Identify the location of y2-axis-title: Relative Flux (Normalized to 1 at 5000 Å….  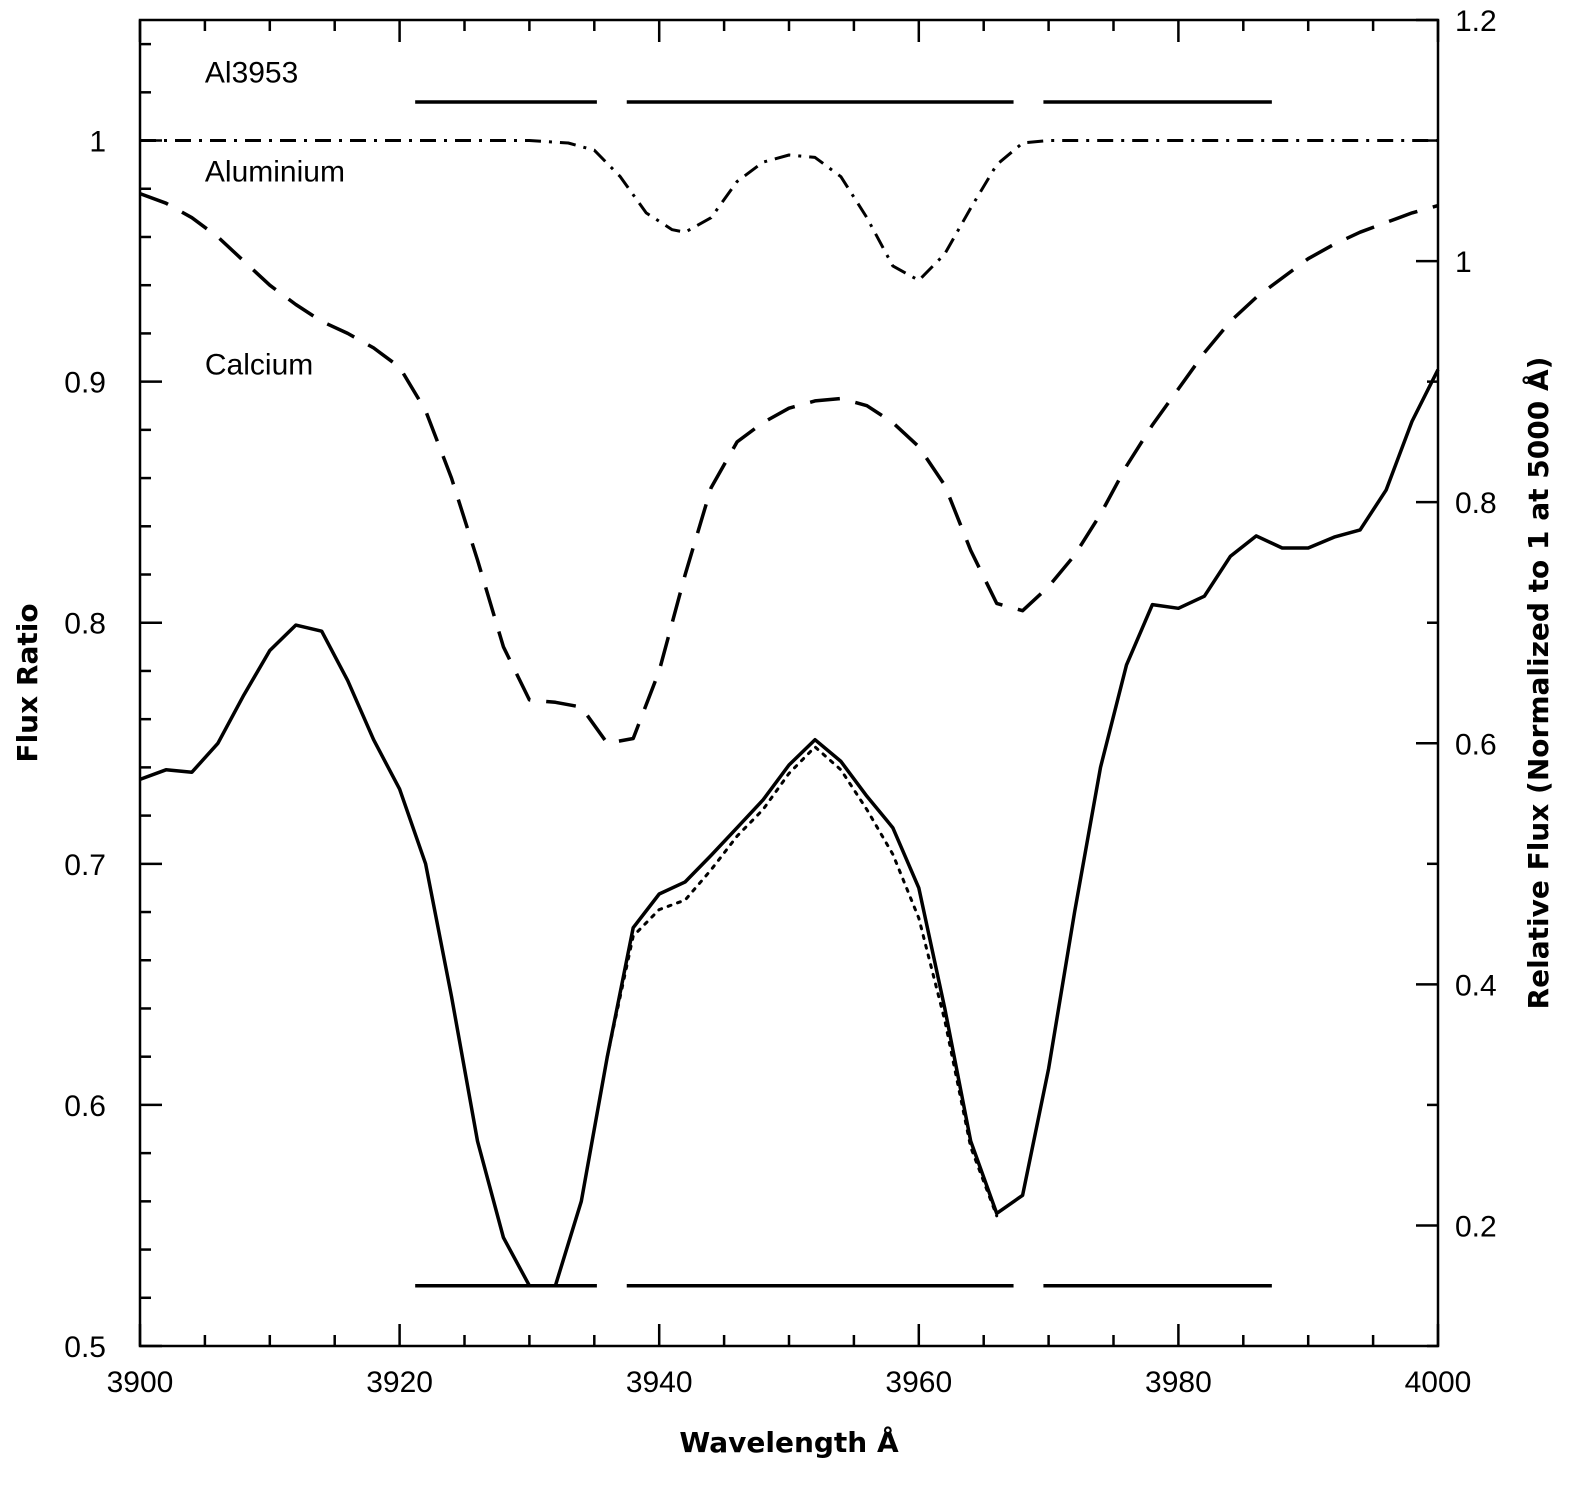
(1538, 683).